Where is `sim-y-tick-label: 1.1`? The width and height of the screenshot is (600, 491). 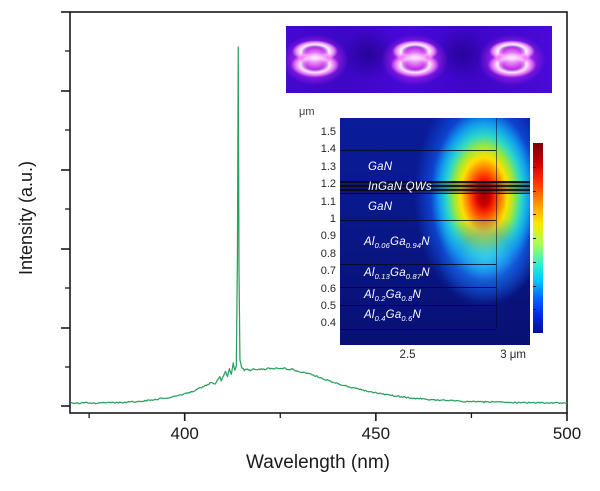 sim-y-tick-label: 1.1 is located at coordinates (328, 201).